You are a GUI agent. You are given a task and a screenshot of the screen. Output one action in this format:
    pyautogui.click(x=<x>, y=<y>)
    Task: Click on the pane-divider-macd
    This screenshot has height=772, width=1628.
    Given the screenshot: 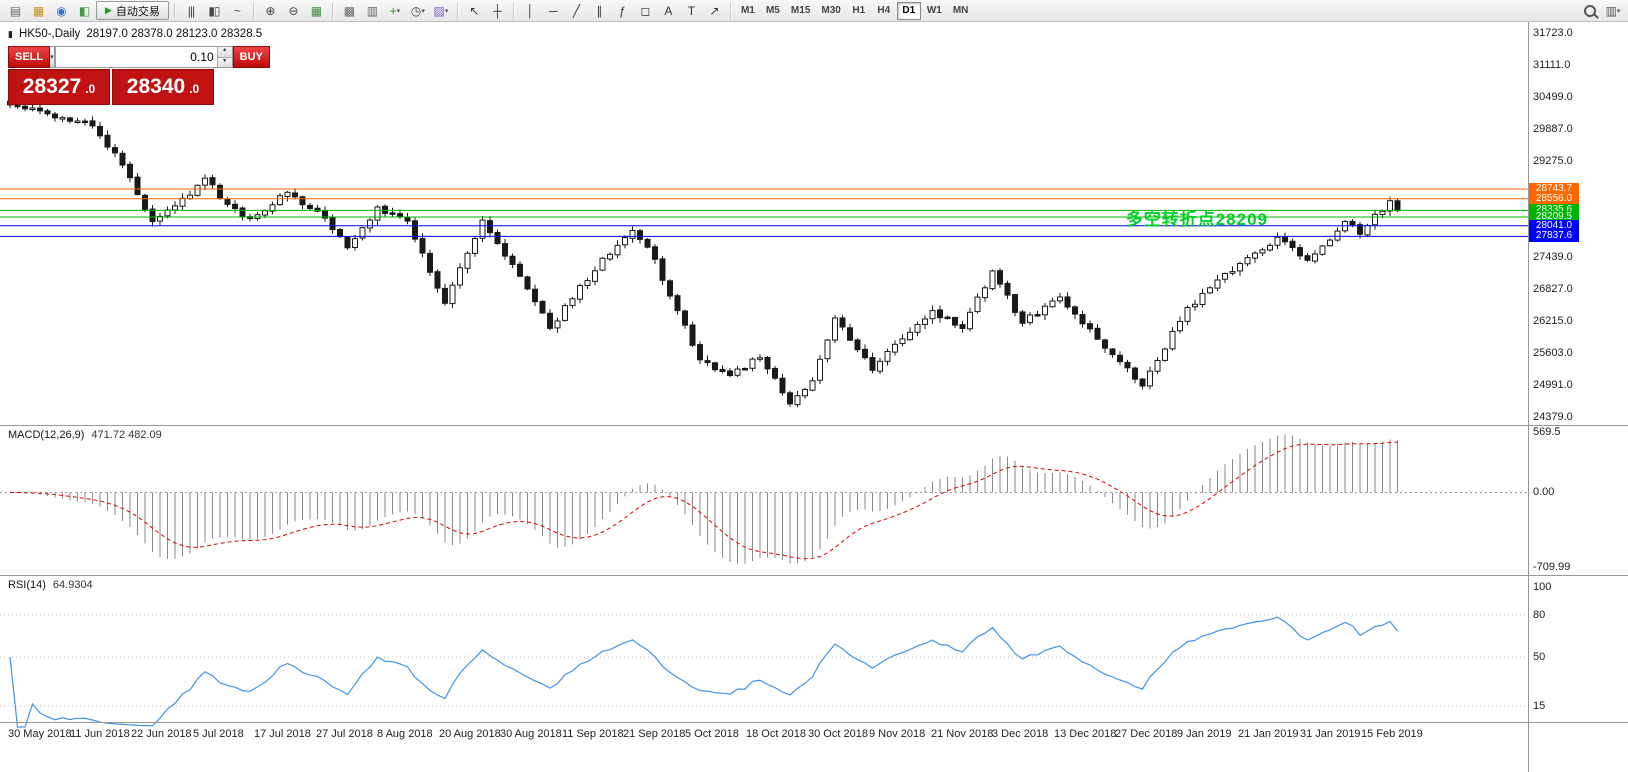 What is the action you would take?
    pyautogui.click(x=814, y=425)
    